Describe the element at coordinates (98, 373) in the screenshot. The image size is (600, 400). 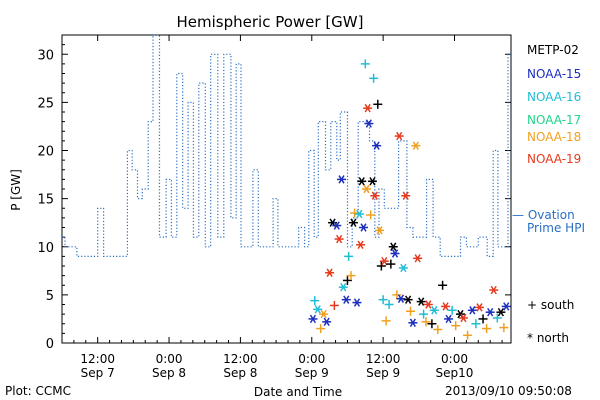
I see `x-tick-label-date: Sep 7` at that location.